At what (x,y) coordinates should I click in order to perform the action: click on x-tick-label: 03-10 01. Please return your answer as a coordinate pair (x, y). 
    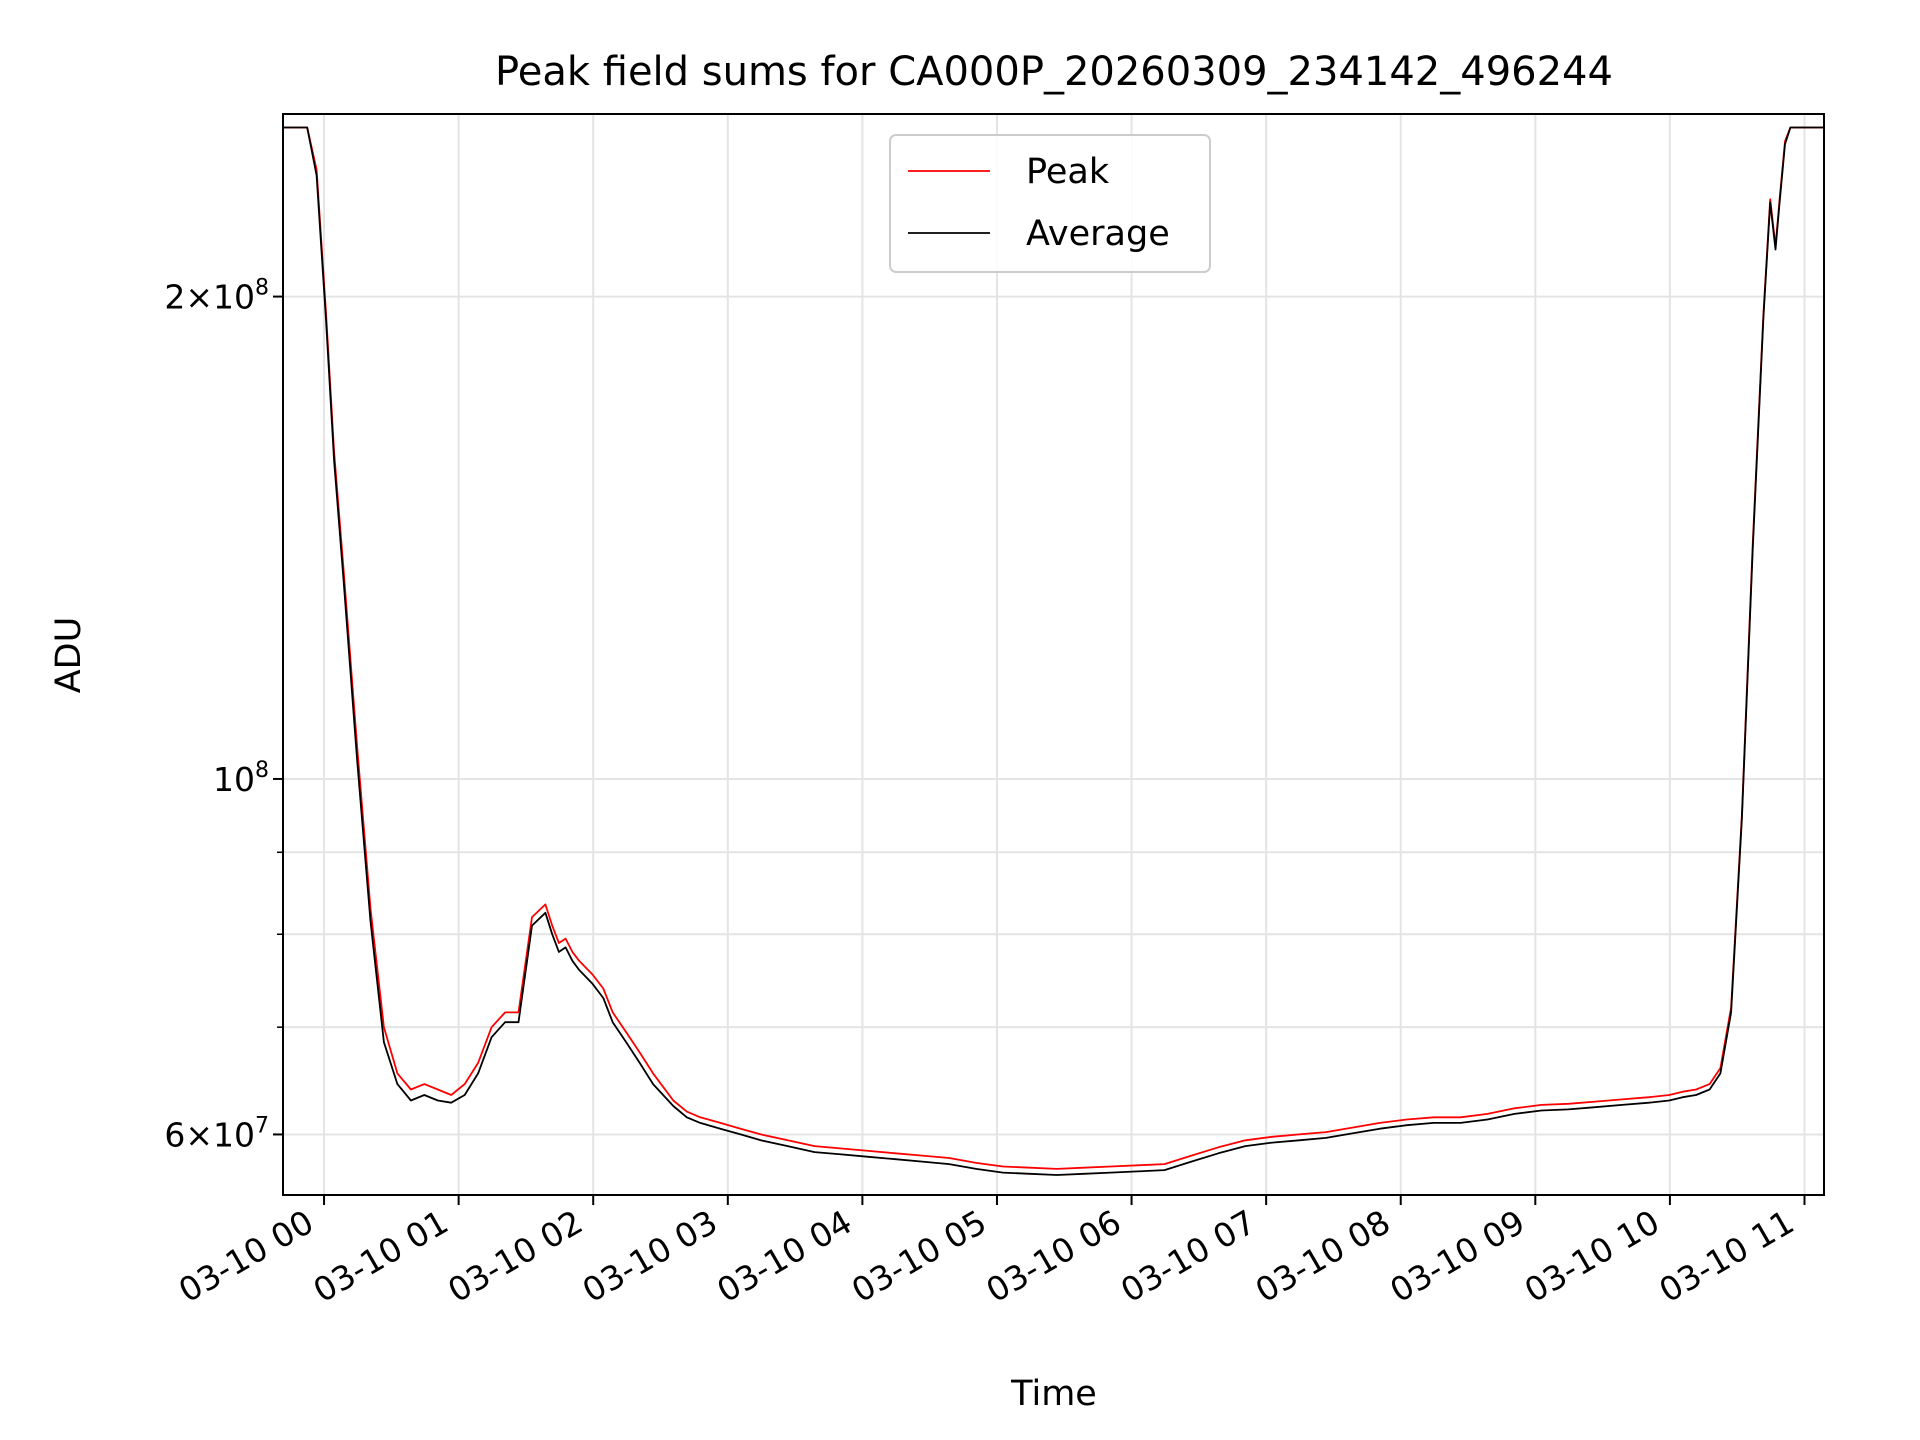
    Looking at the image, I should click on (381, 1256).